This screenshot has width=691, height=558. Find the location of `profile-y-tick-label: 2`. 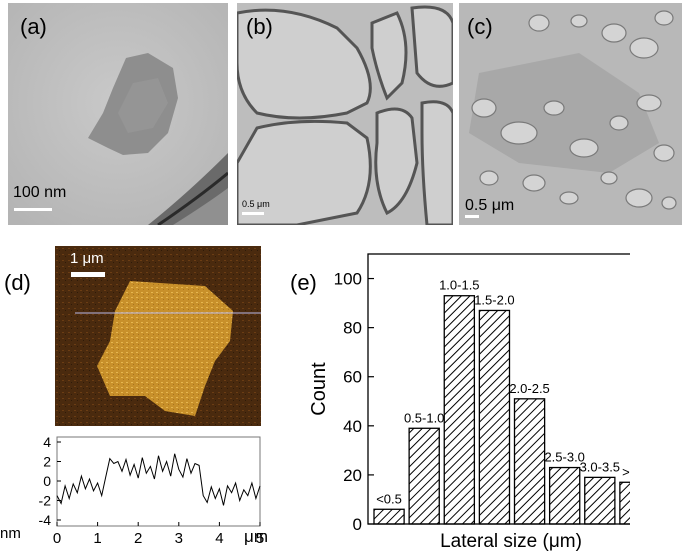

profile-y-tick-label: 2 is located at coordinates (47, 462).